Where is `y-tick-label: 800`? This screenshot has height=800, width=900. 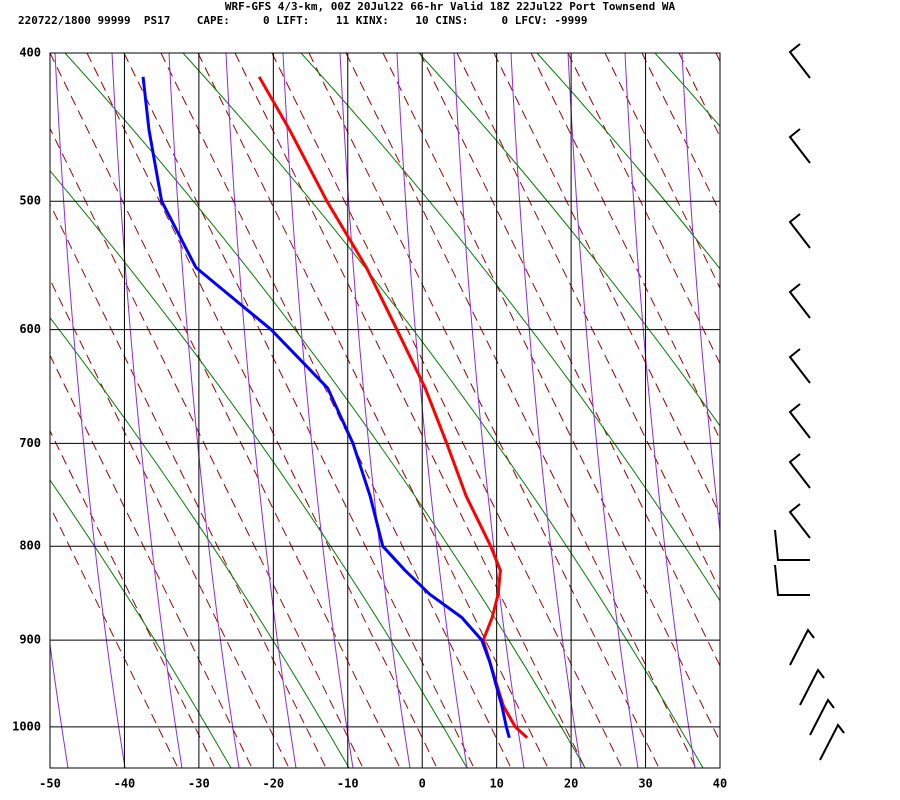
y-tick-label: 800 is located at coordinates (30, 546).